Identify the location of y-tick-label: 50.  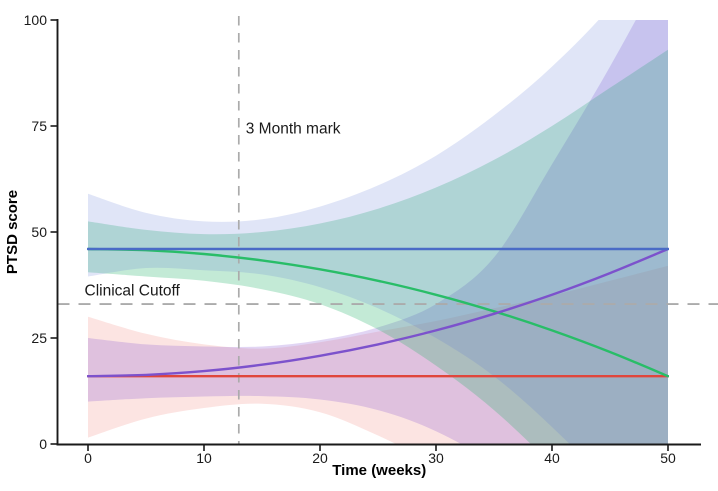
(39, 232).